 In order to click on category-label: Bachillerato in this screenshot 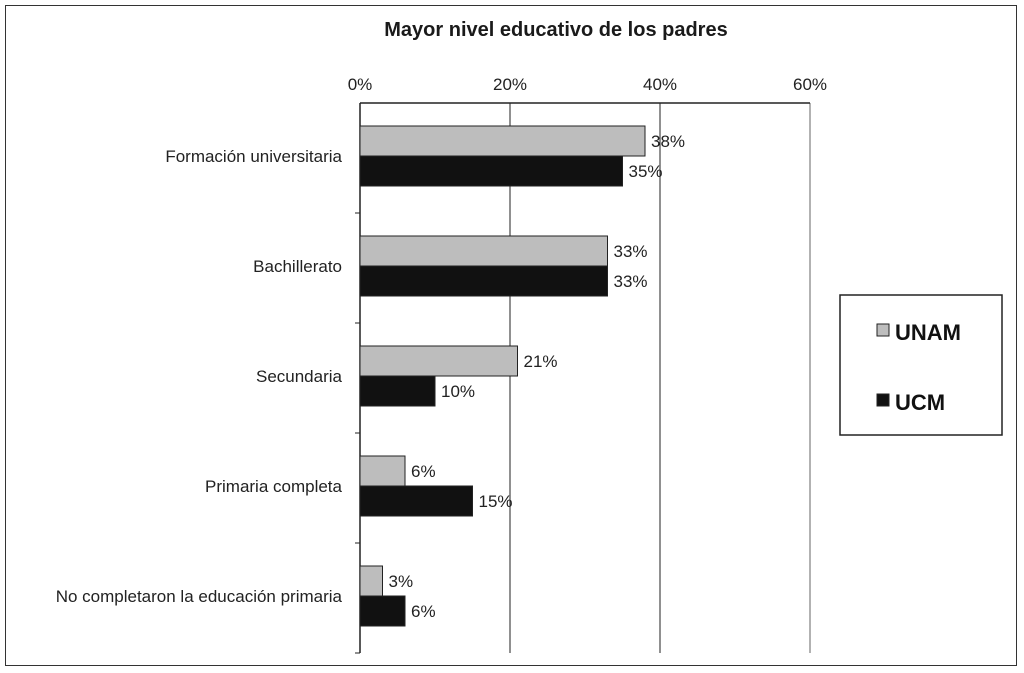, I will do `click(297, 266)`.